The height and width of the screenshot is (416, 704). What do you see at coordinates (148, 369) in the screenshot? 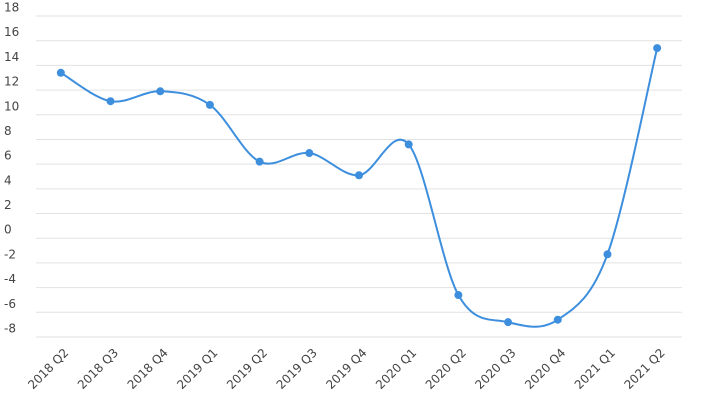
I see `x-tick-label: 2018 Q4` at bounding box center [148, 369].